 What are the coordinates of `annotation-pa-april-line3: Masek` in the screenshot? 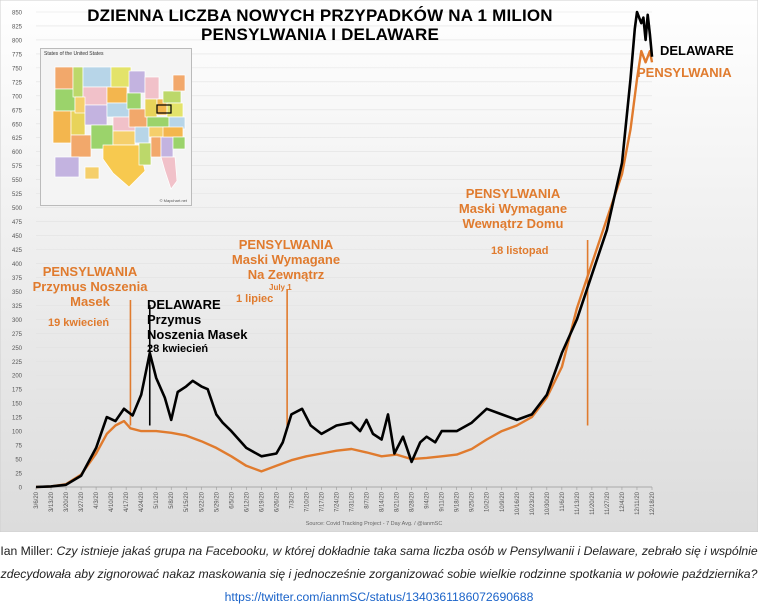 It's located at (90, 301).